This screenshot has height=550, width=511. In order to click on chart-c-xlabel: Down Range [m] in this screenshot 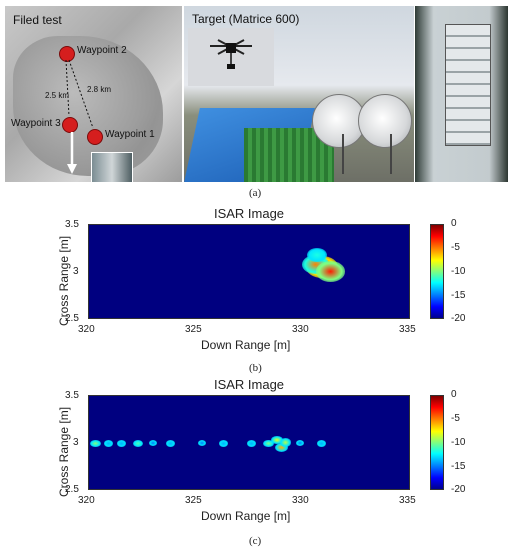, I will do `click(246, 516)`.